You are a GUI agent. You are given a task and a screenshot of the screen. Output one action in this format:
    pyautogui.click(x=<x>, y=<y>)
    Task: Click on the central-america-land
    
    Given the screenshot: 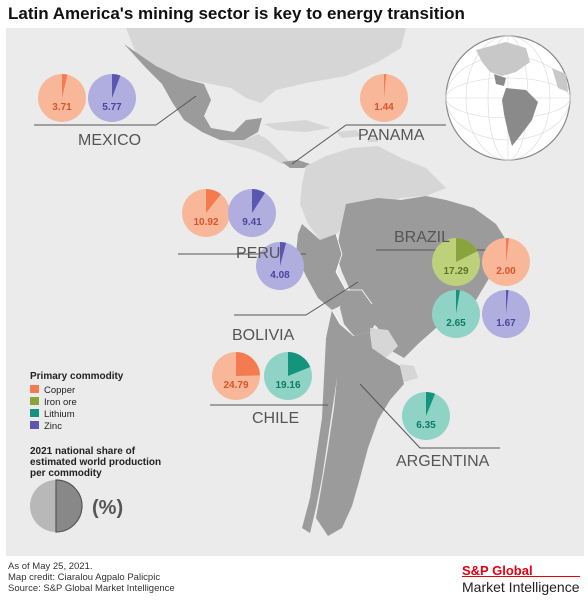 What is the action you would take?
    pyautogui.click(x=255, y=149)
    